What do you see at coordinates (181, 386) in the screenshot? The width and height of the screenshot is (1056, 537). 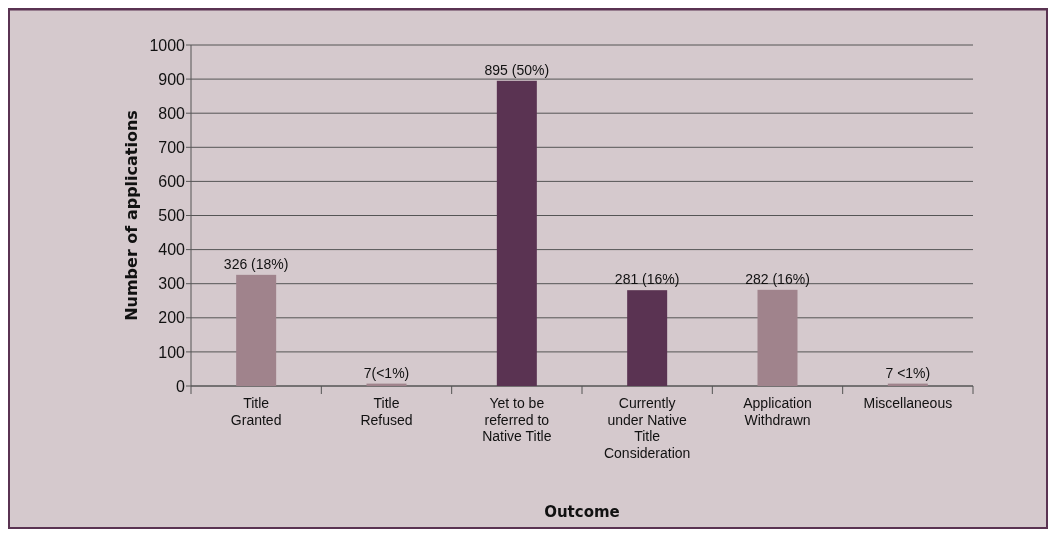 I see `y-tick-label: 0` at bounding box center [181, 386].